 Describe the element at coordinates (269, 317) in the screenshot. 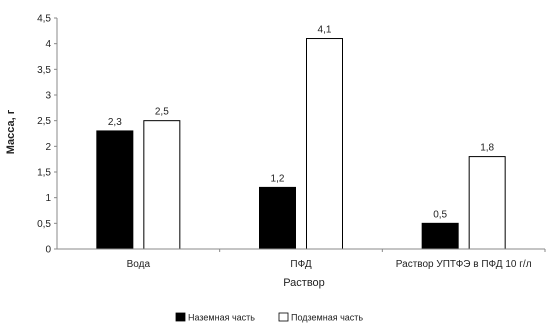

I see `legend: Наземная часть Подземная часть` at that location.